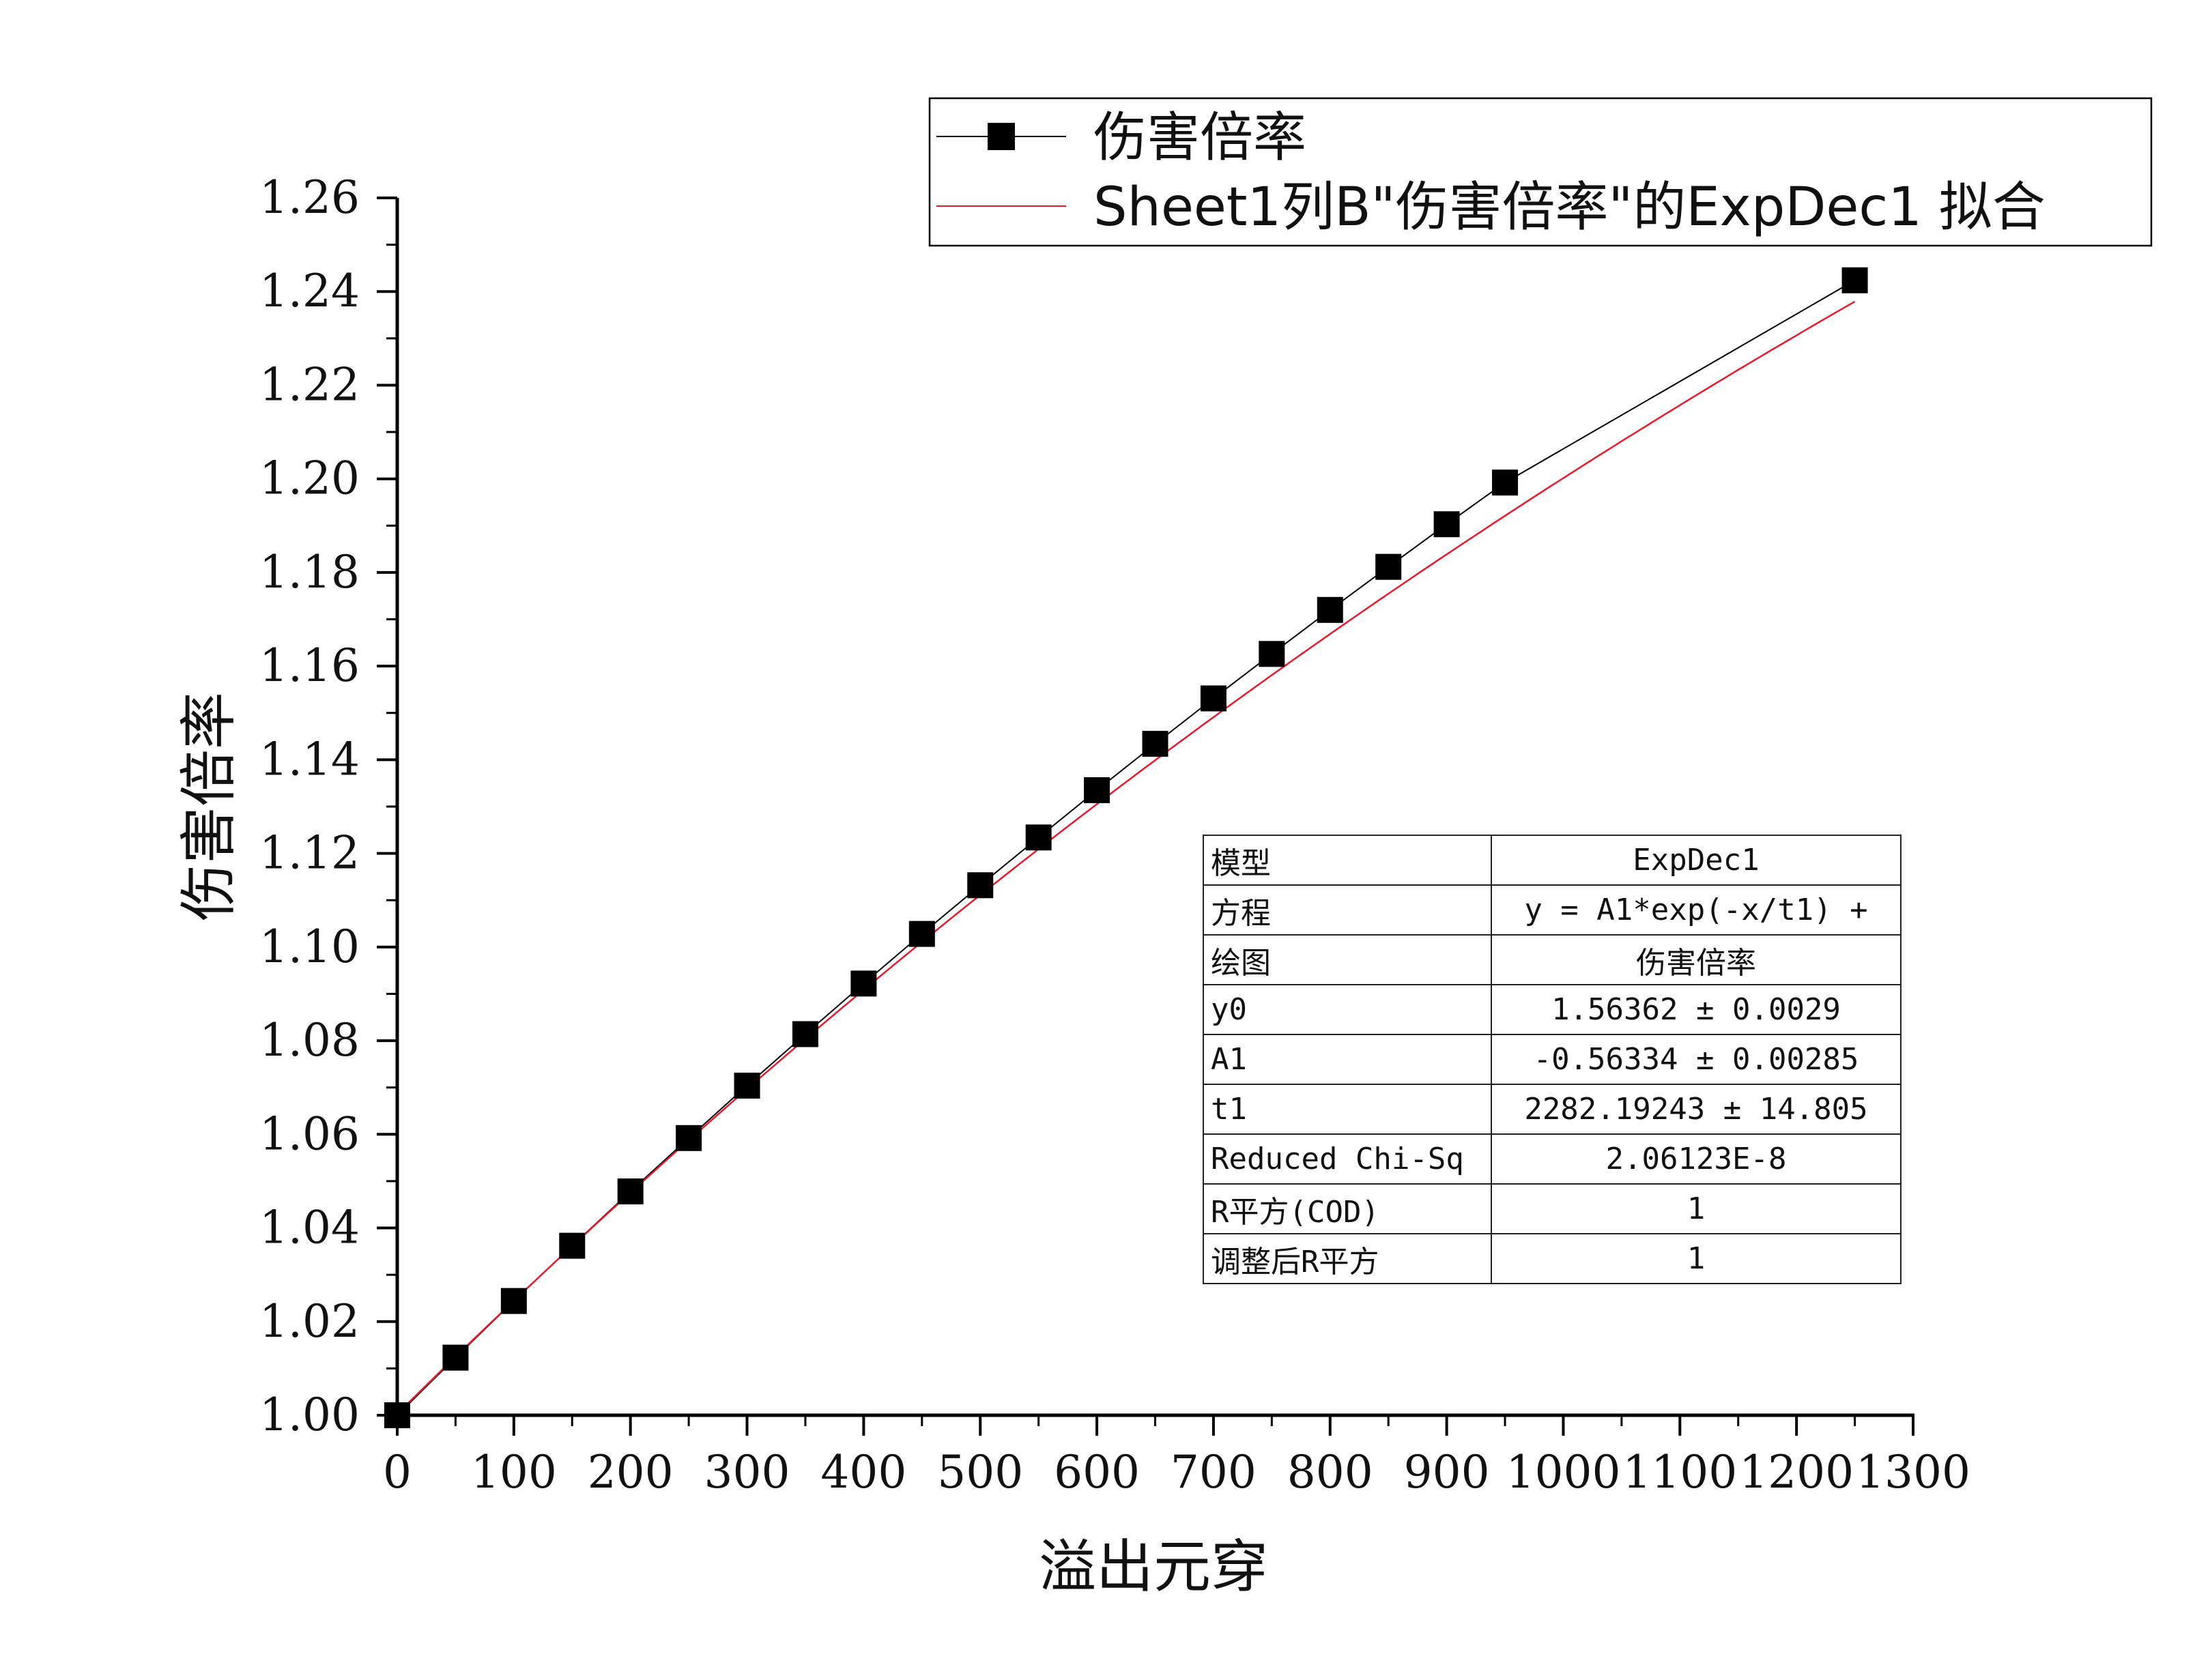 The image size is (2195, 1680). I want to click on fit-table-row: Reduced Chi-Sq 2.06123E-8, so click(1552, 1159).